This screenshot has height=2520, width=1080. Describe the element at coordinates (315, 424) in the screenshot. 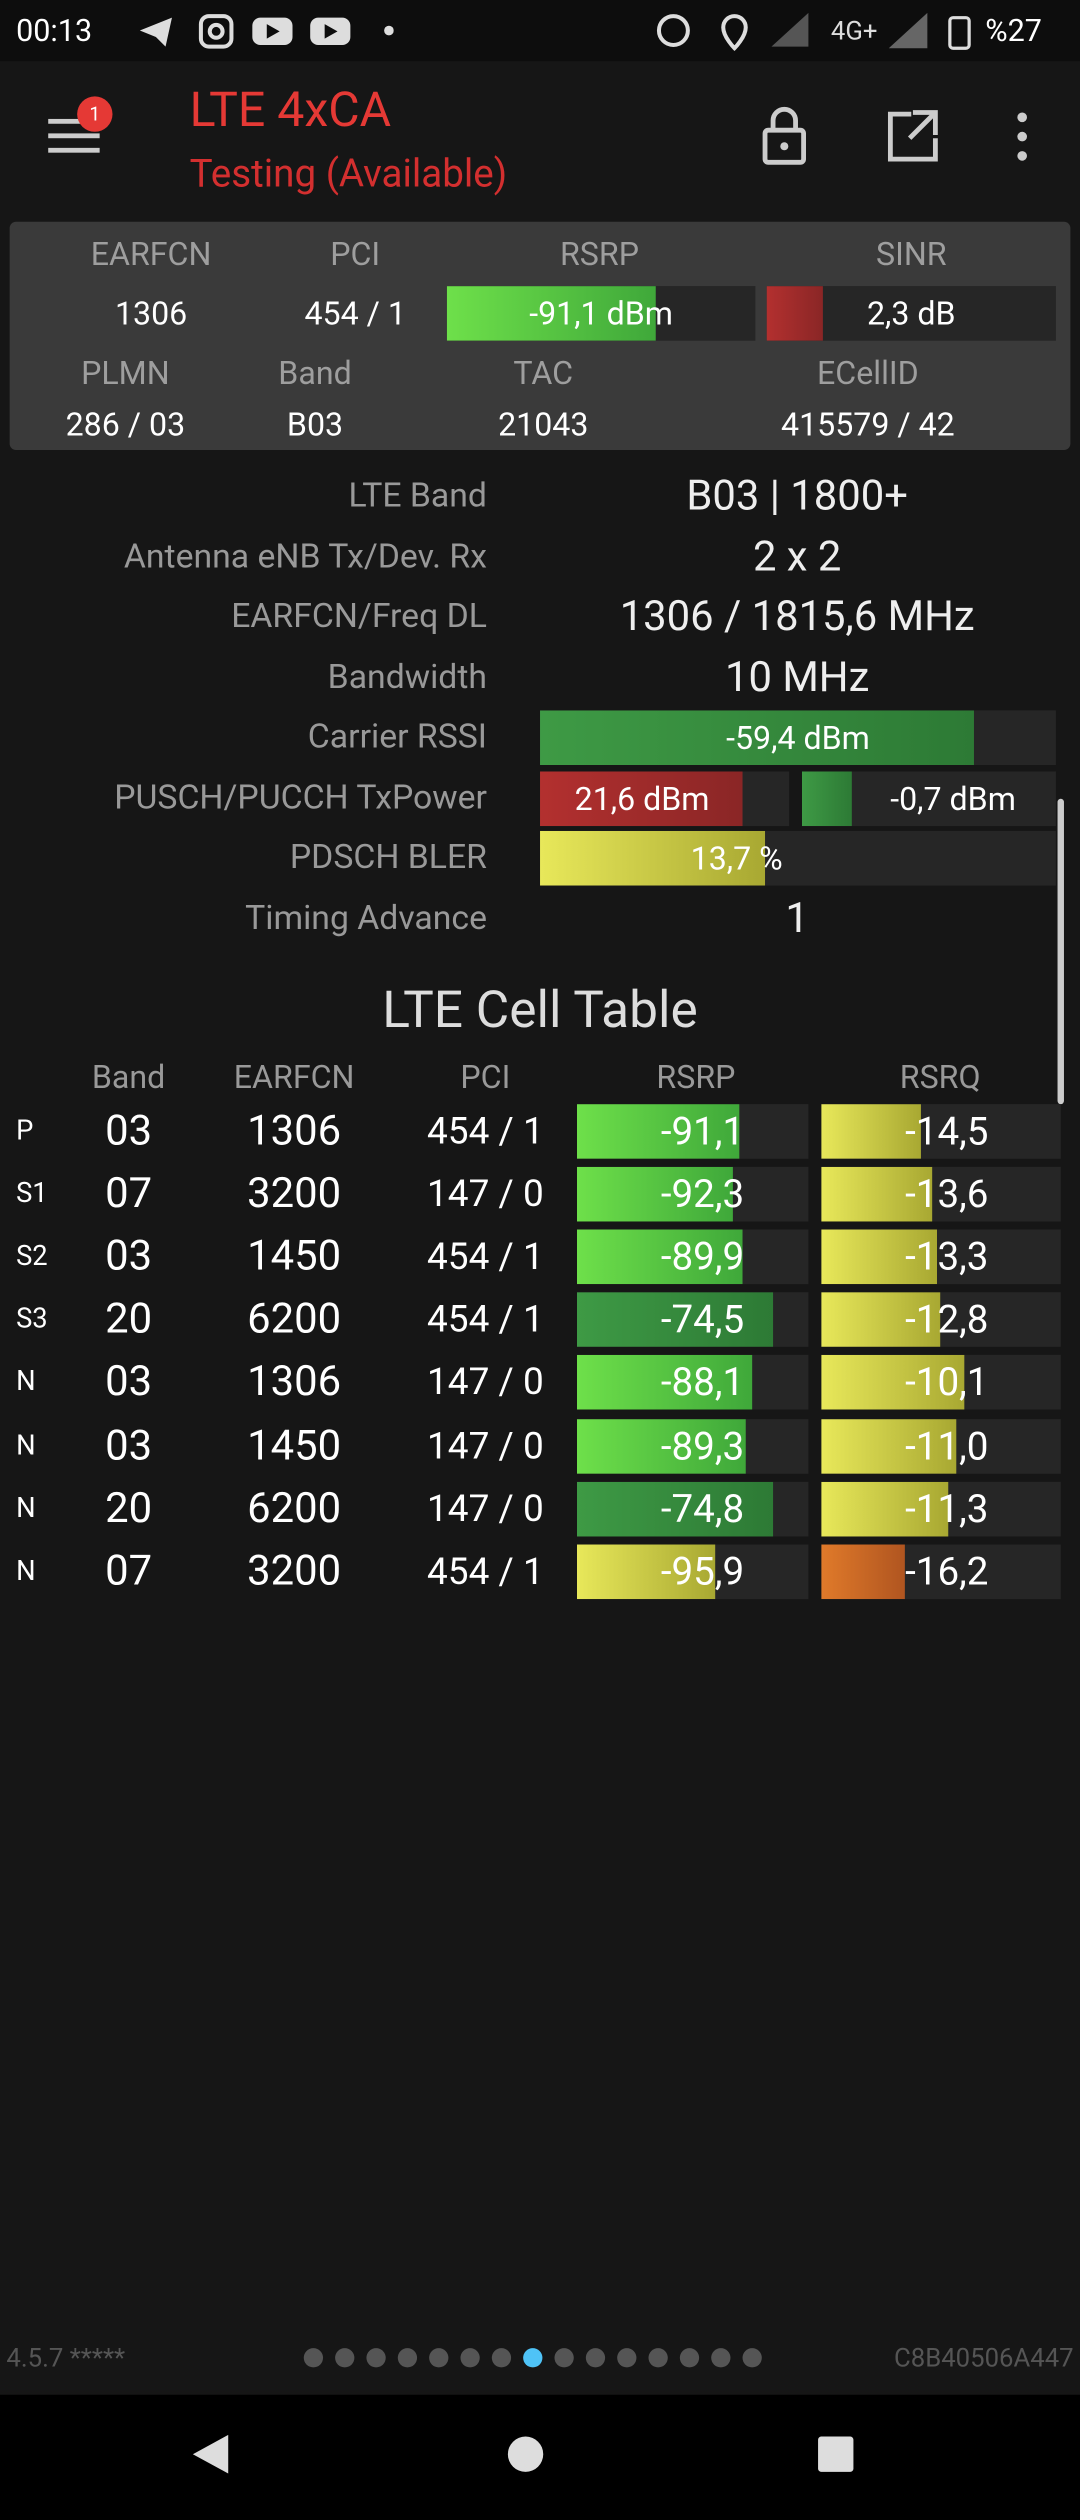

I see `summary-value: B03` at that location.